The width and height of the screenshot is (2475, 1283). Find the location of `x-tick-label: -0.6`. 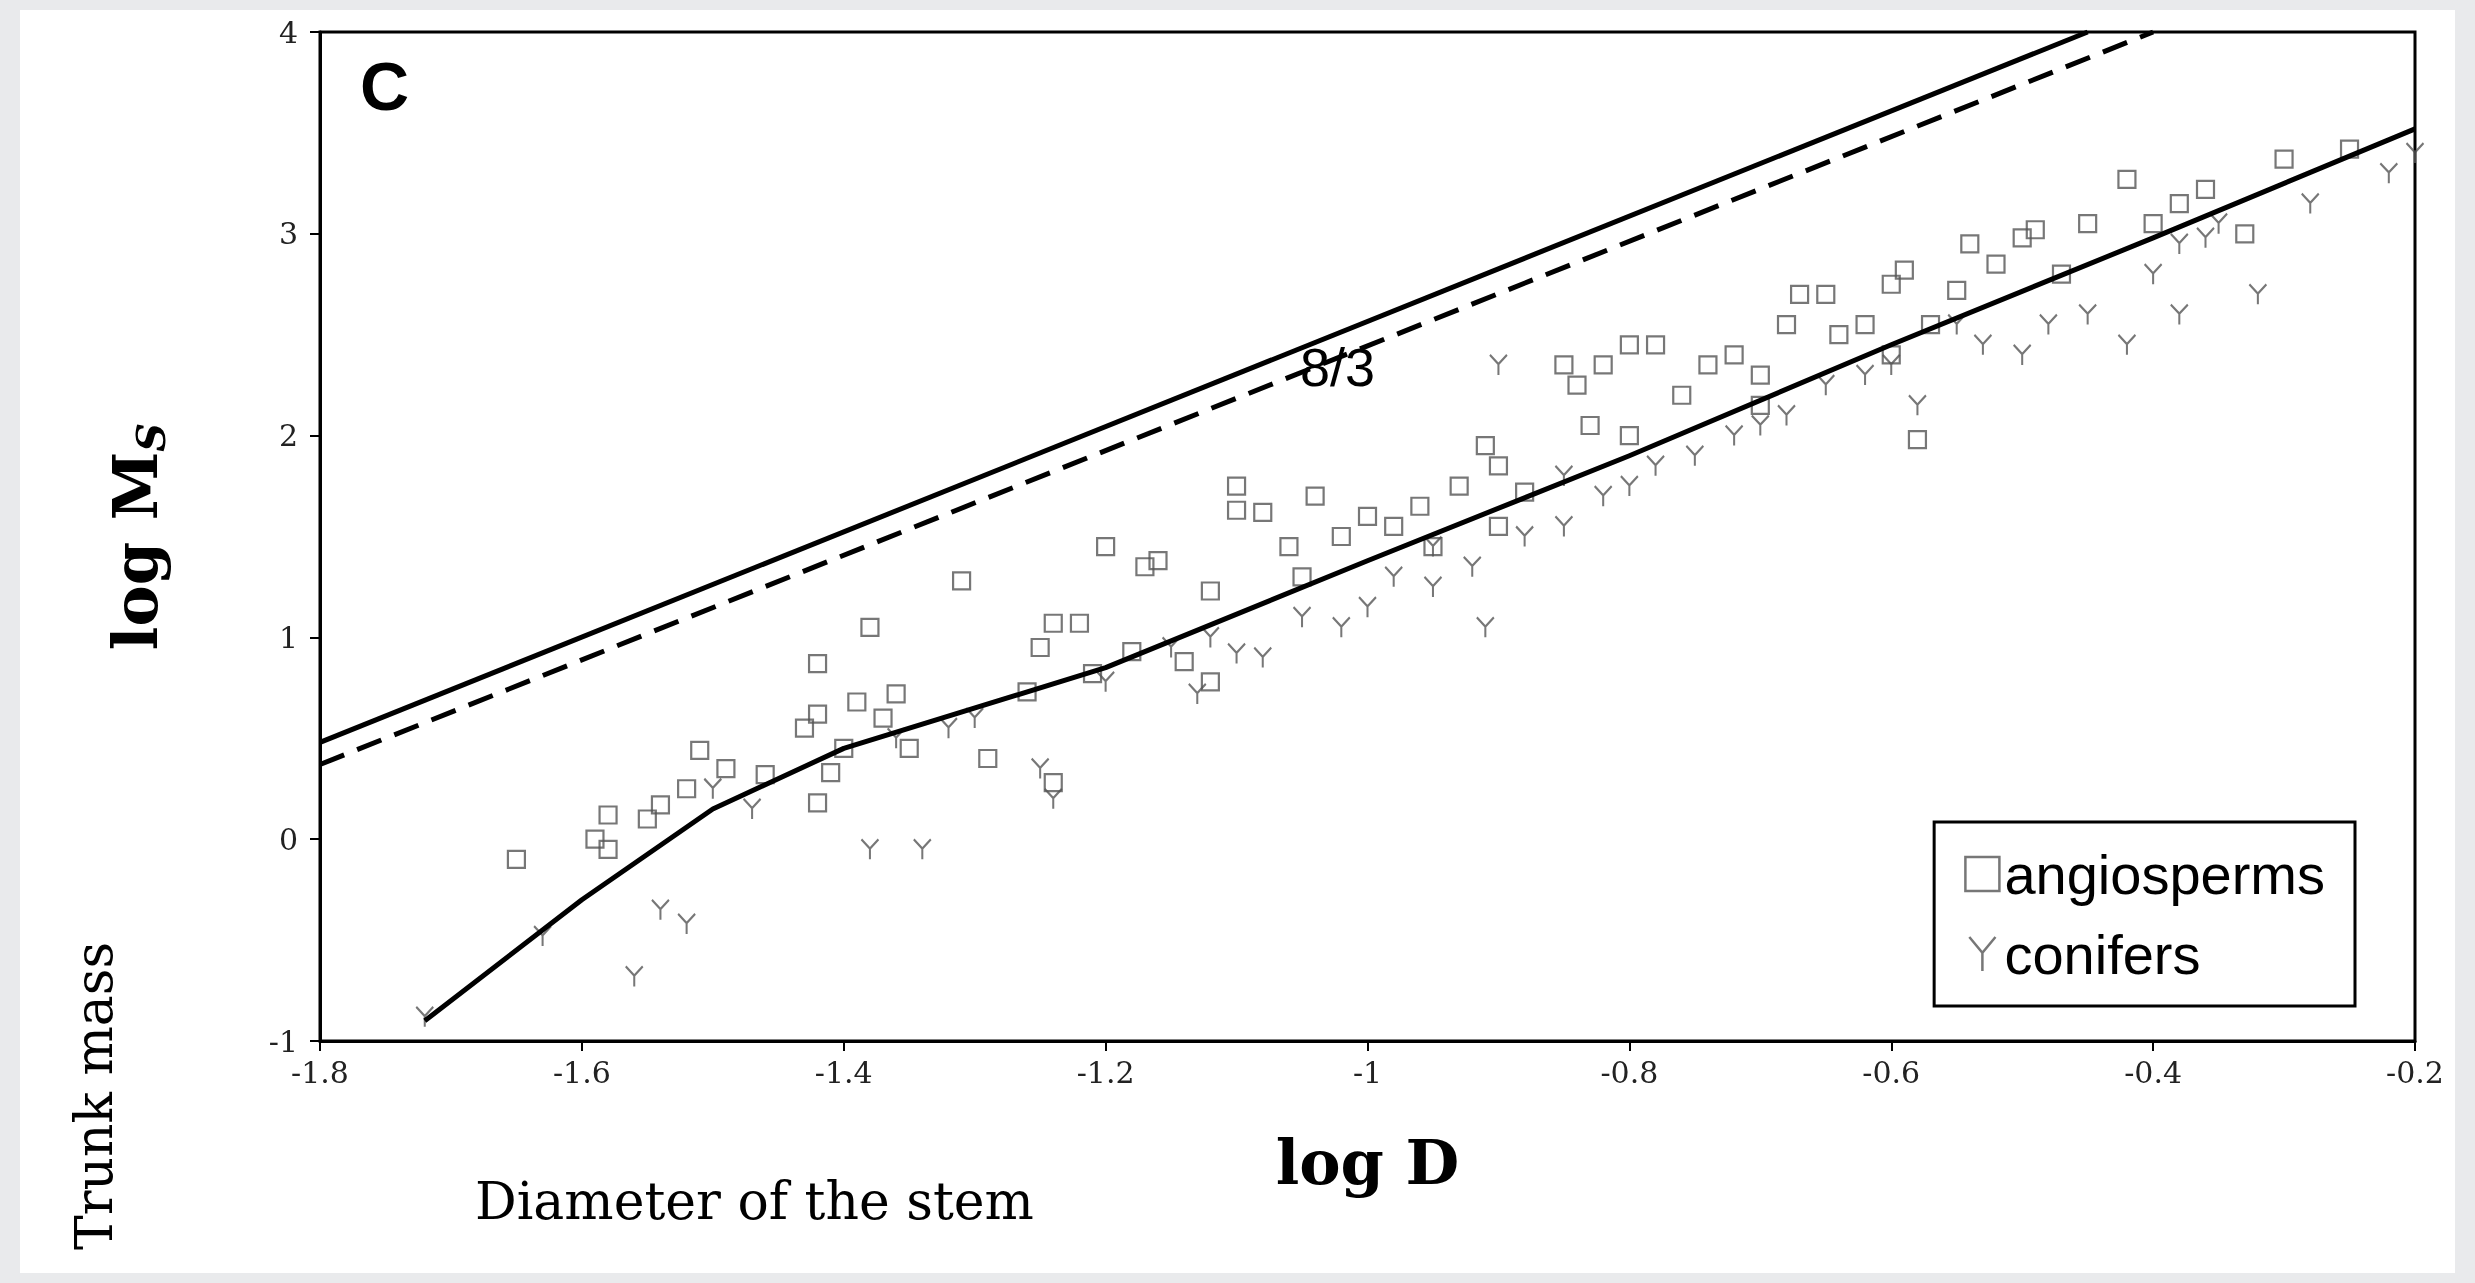

x-tick-label: -0.6 is located at coordinates (1891, 1072).